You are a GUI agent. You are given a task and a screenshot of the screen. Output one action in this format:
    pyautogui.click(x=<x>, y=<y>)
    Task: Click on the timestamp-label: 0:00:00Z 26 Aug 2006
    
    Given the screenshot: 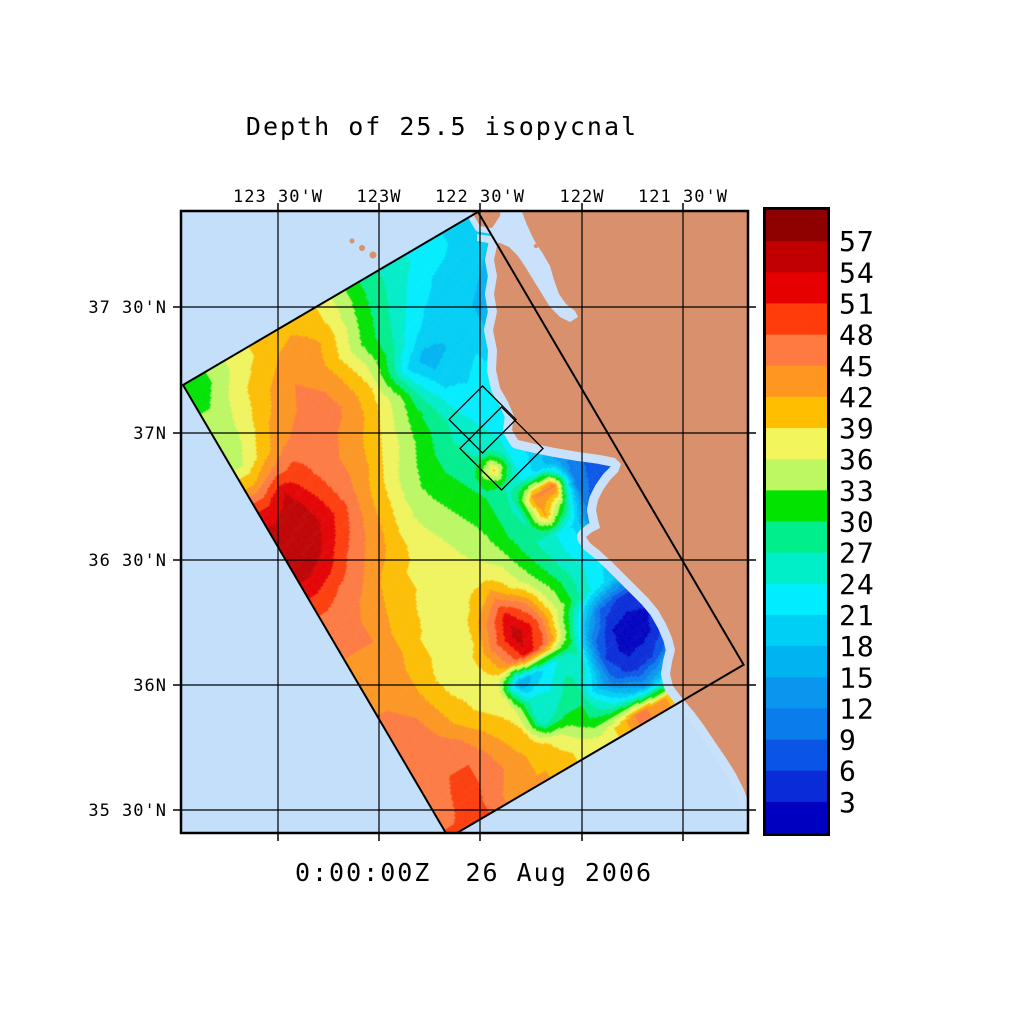 What is the action you would take?
    pyautogui.click(x=474, y=872)
    